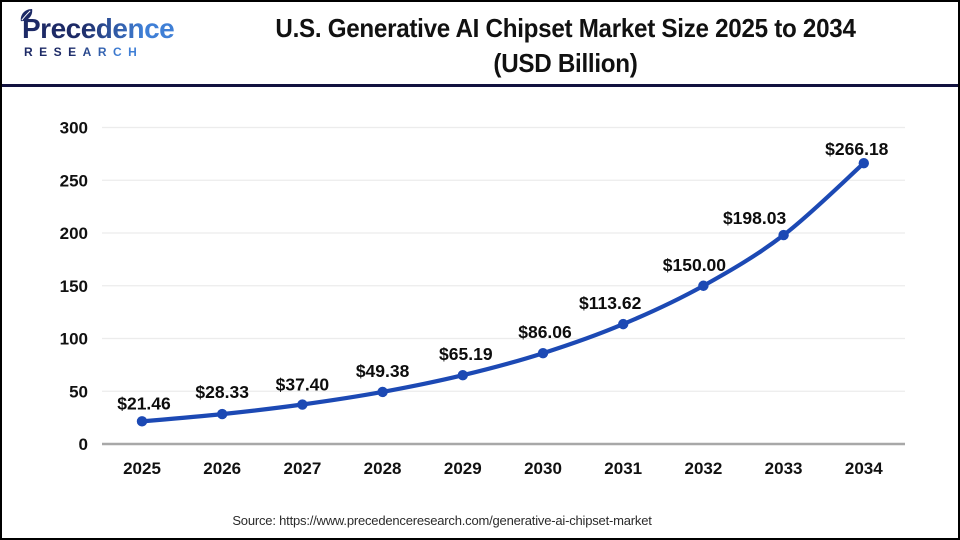  Describe the element at coordinates (610, 303) in the screenshot. I see `data-point-label: $113.62` at that location.